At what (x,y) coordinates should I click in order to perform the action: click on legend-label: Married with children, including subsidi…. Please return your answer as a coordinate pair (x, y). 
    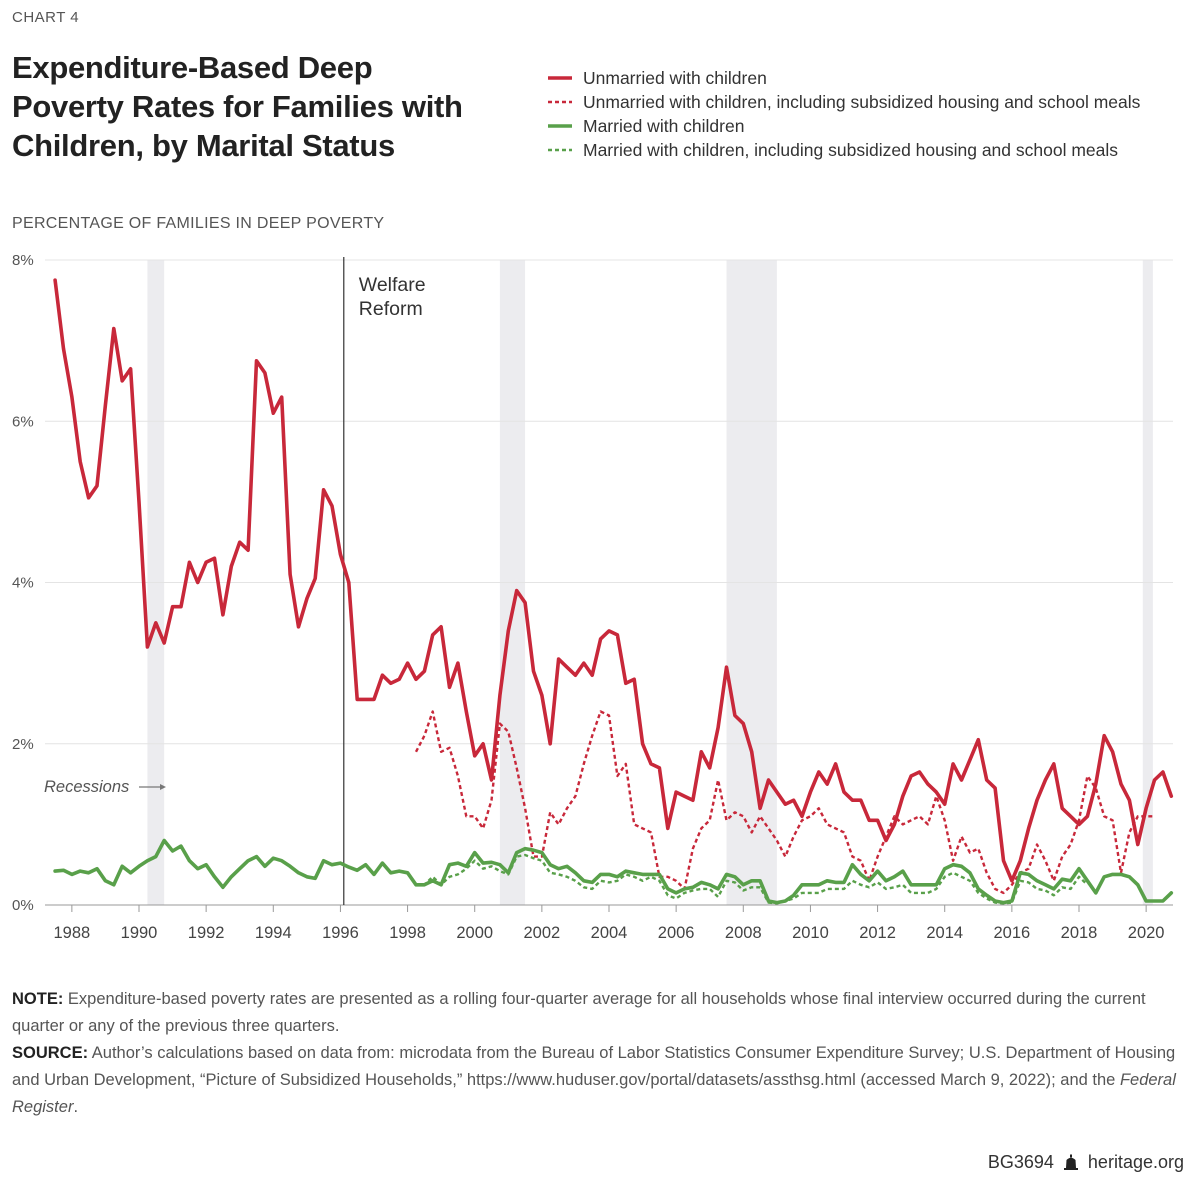
    Looking at the image, I should click on (851, 149).